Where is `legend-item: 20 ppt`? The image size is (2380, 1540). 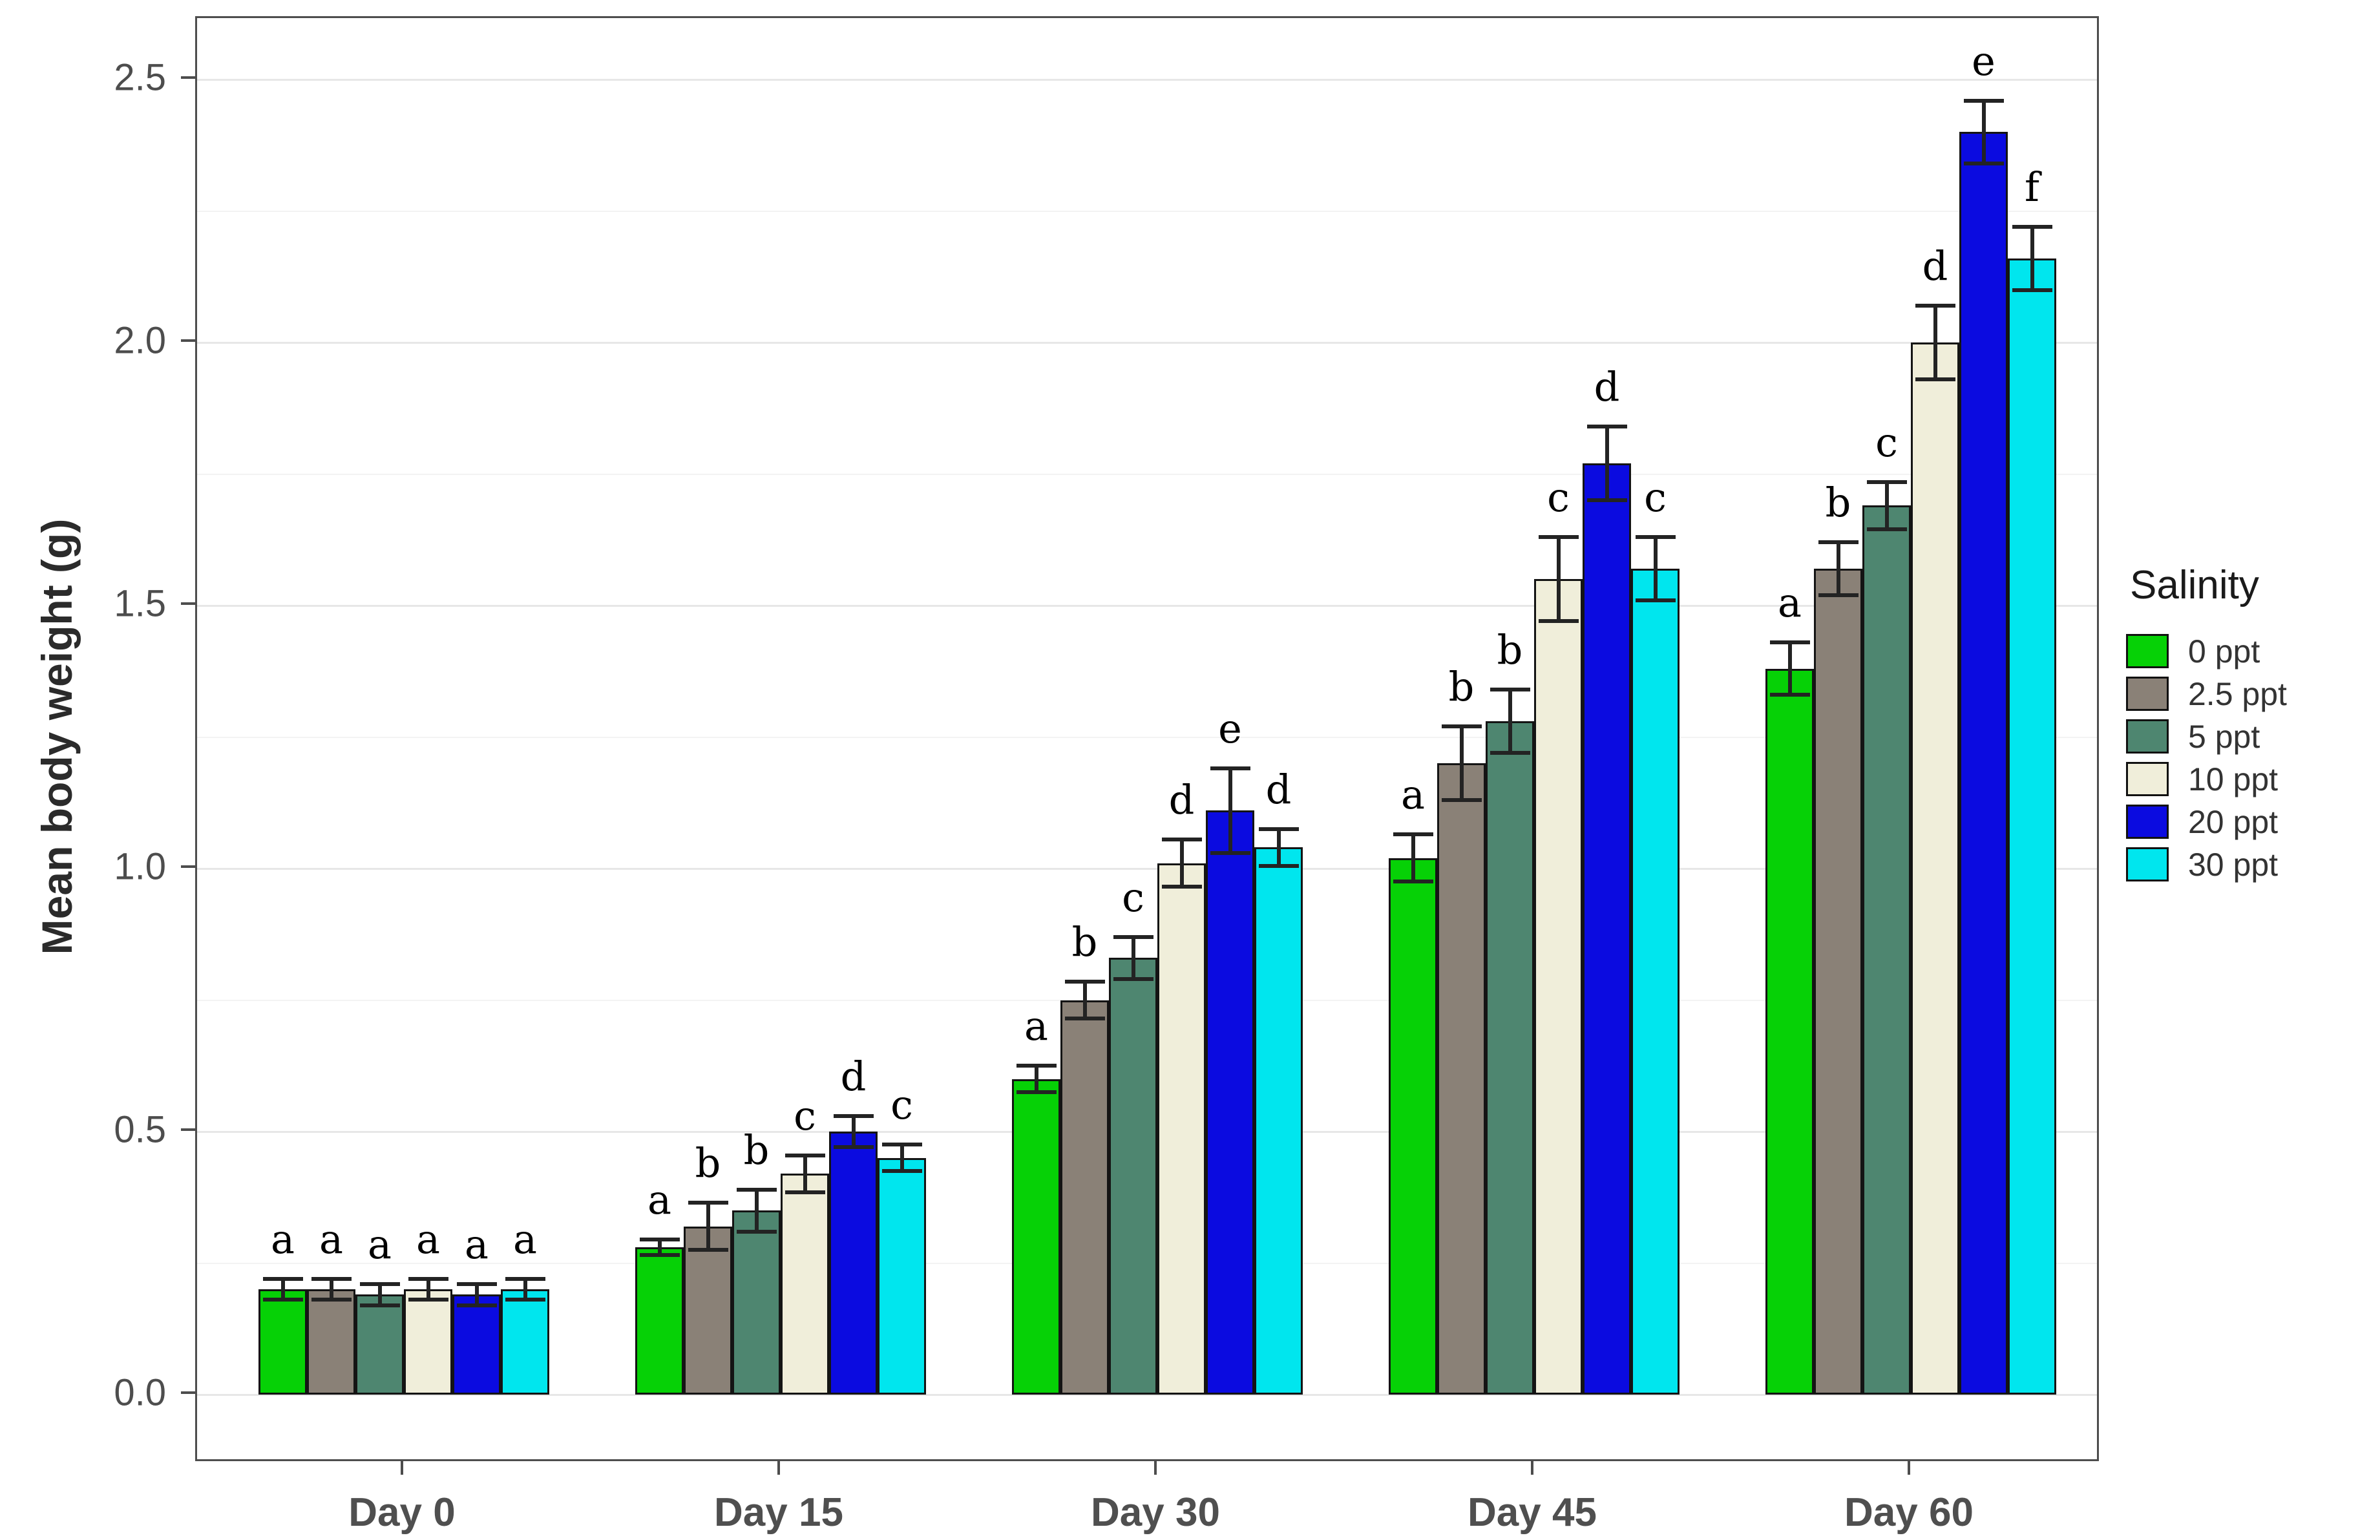
legend-item: 20 ppt is located at coordinates (2207, 821).